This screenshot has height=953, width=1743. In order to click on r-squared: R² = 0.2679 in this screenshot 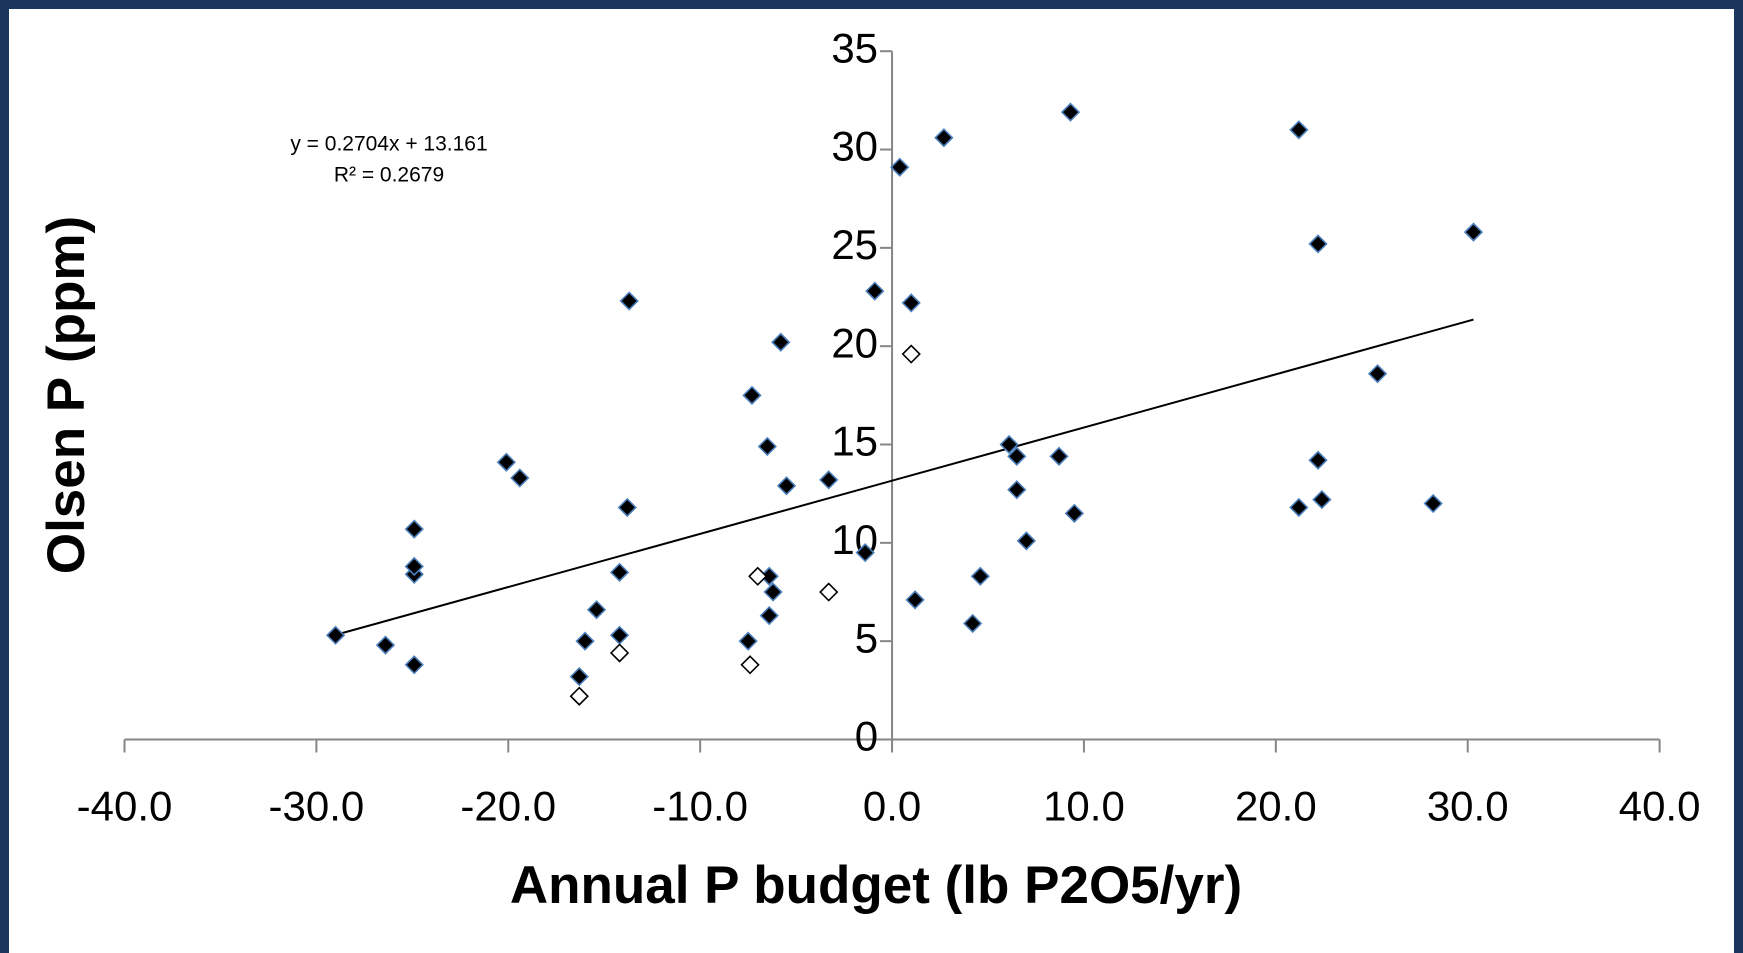, I will do `click(389, 175)`.